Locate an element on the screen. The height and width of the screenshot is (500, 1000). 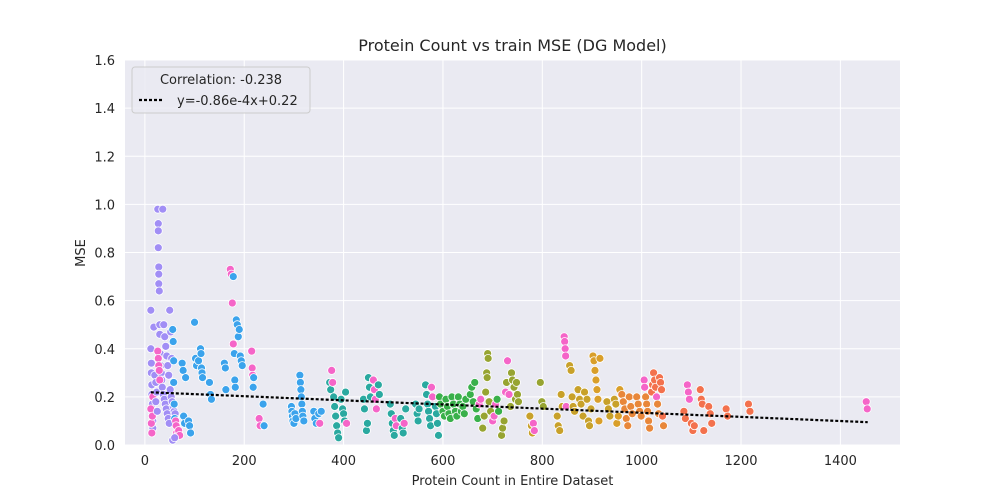
x-tick-labels: 0 200 400 600 800 1000 1200 1400 is located at coordinates (499, 461).